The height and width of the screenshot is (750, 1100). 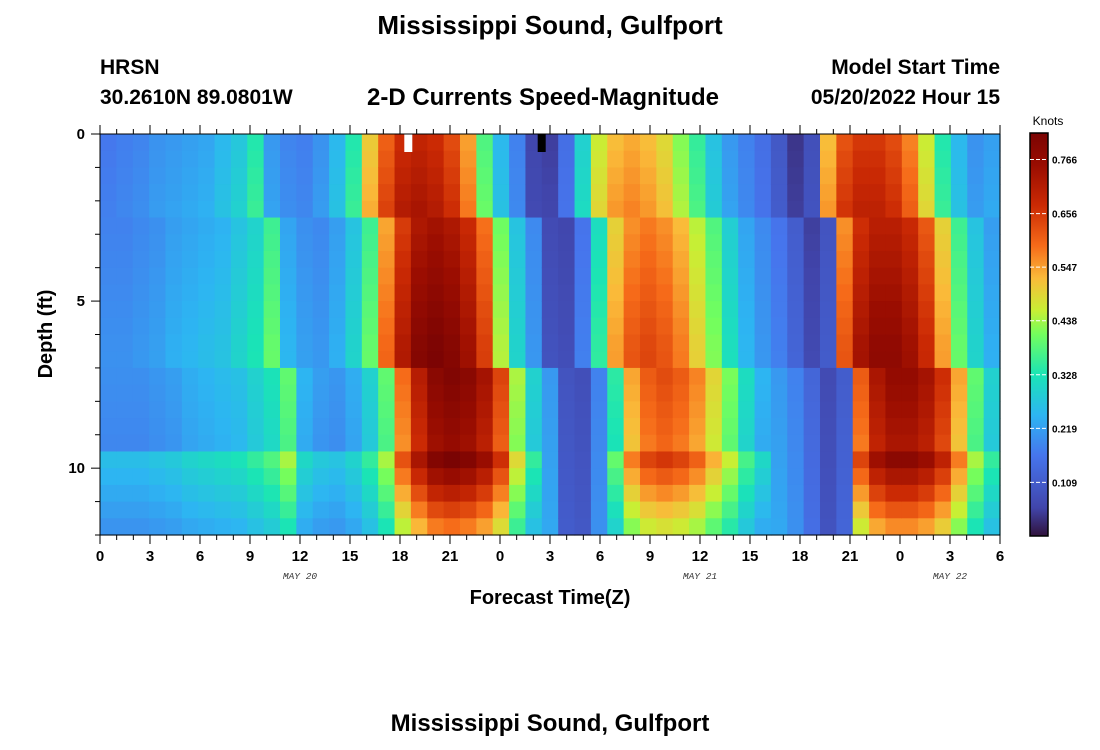 What do you see at coordinates (300, 556) in the screenshot?
I see `x-tick-label: 12` at bounding box center [300, 556].